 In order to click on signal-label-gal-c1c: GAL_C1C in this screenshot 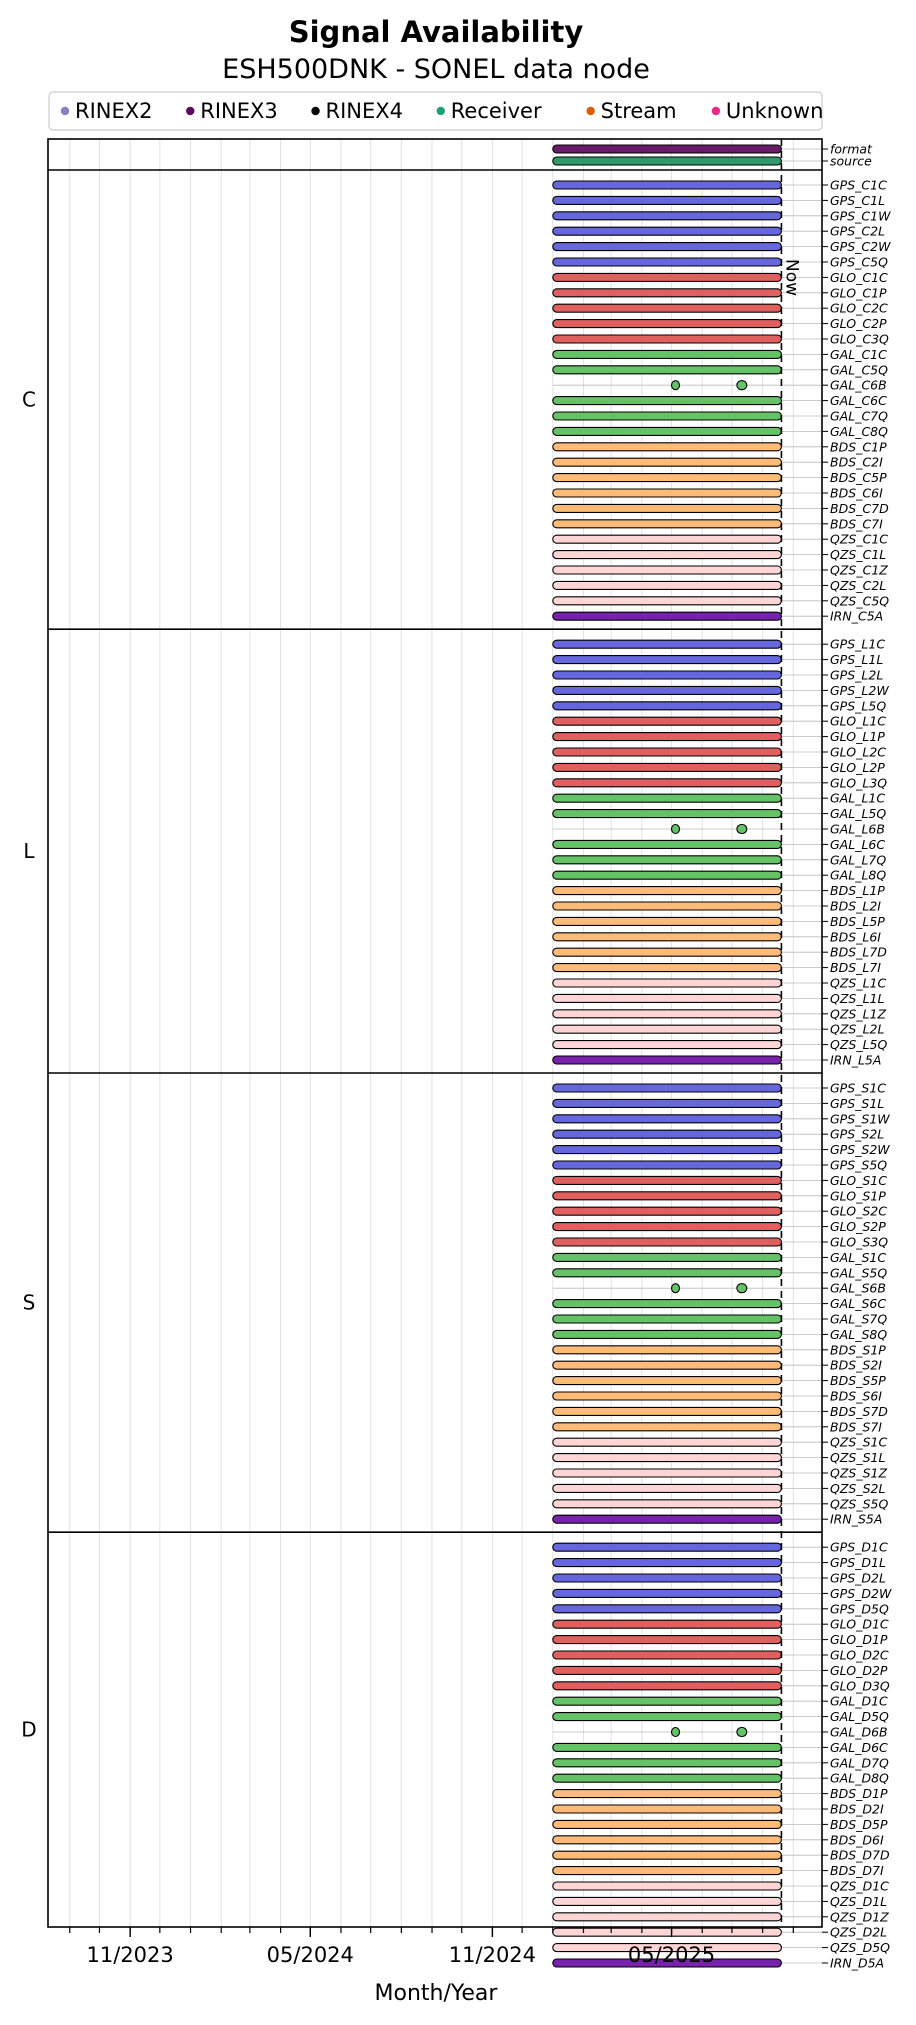, I will do `click(858, 354)`.